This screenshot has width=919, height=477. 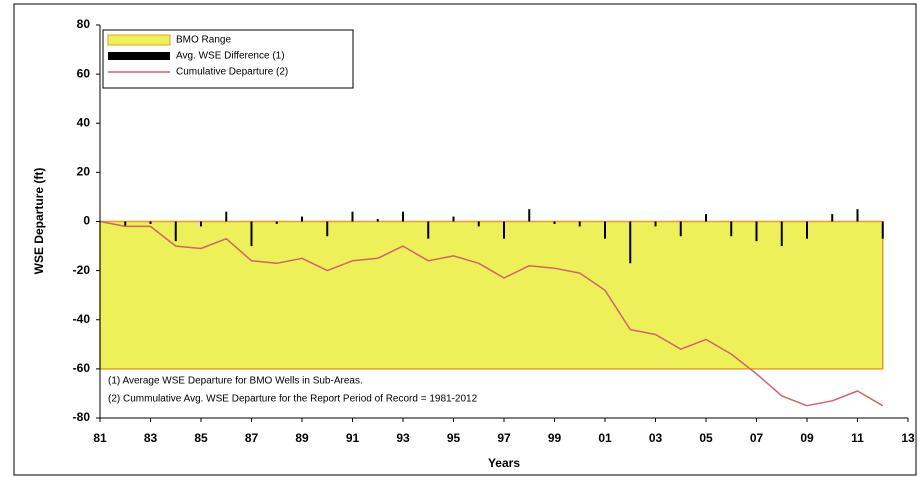 What do you see at coordinates (252, 438) in the screenshot?
I see `x-tick-label: 87` at bounding box center [252, 438].